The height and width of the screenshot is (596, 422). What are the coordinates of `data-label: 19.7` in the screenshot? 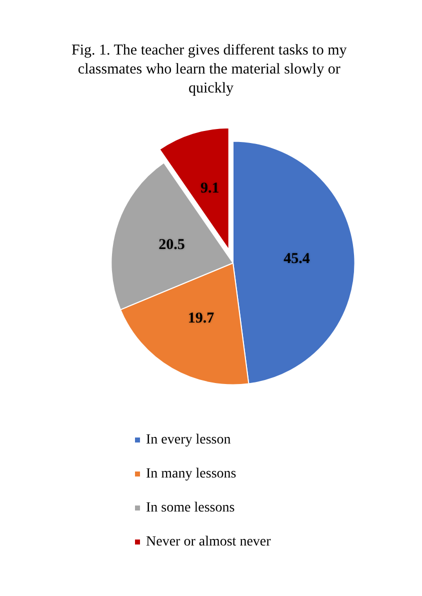 It's located at (201, 318).